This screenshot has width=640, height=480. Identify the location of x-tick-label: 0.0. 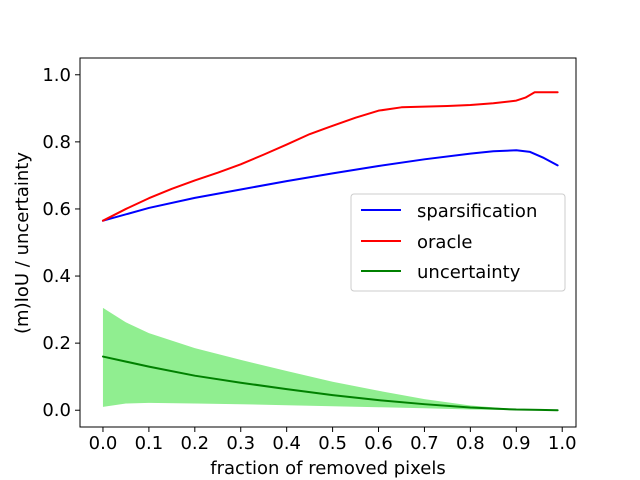
(103, 443).